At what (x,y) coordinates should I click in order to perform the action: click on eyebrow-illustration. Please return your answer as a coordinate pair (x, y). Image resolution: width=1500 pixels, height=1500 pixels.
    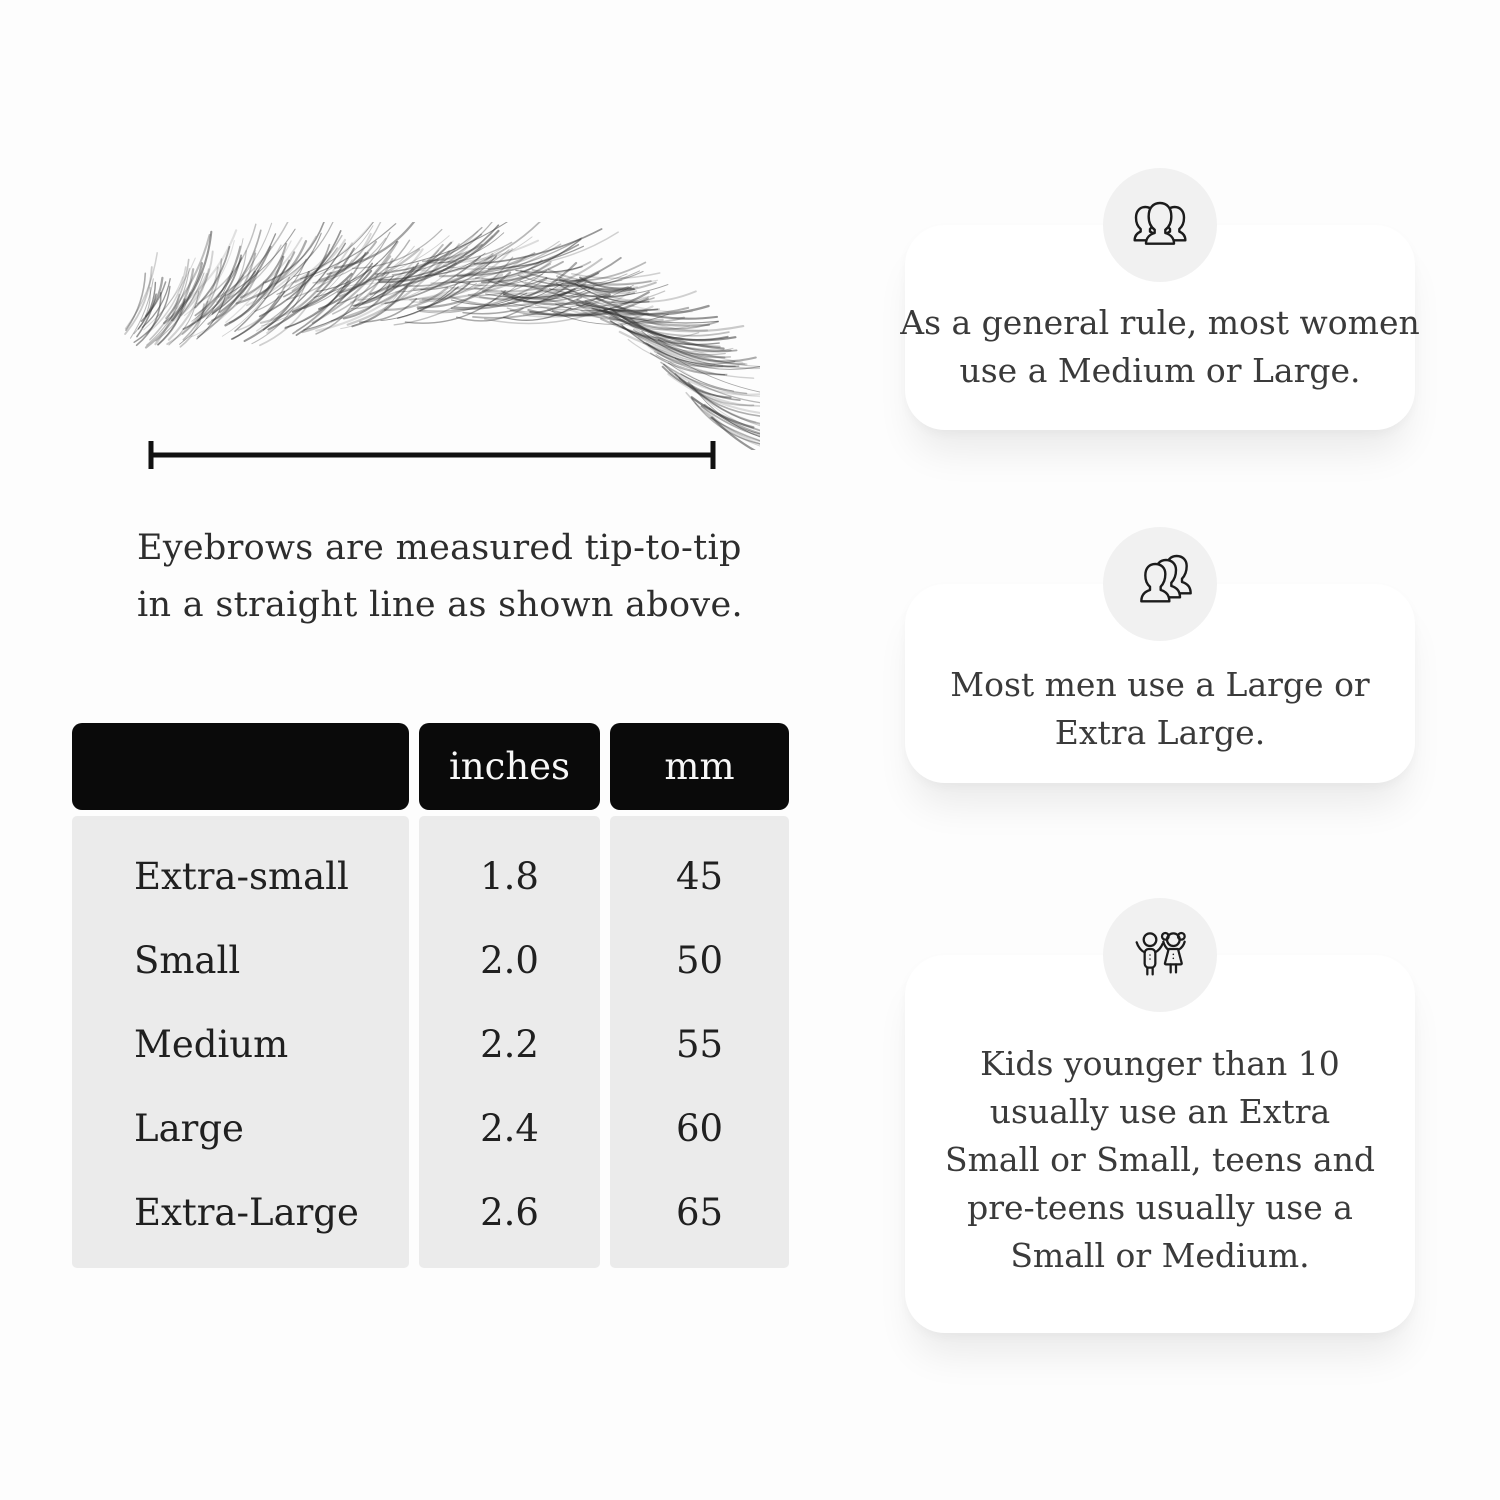
    Looking at the image, I should click on (430, 336).